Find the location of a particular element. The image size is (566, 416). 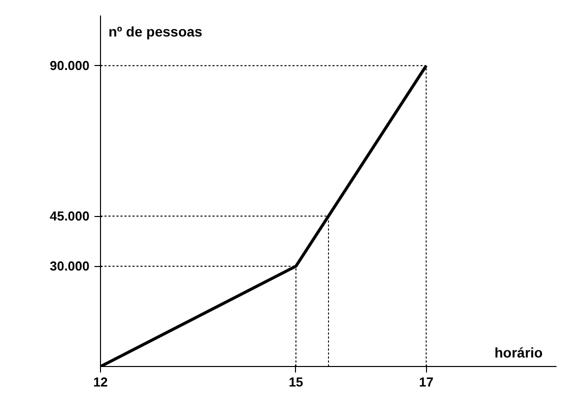

x-tick-label: 17 is located at coordinates (426, 382).